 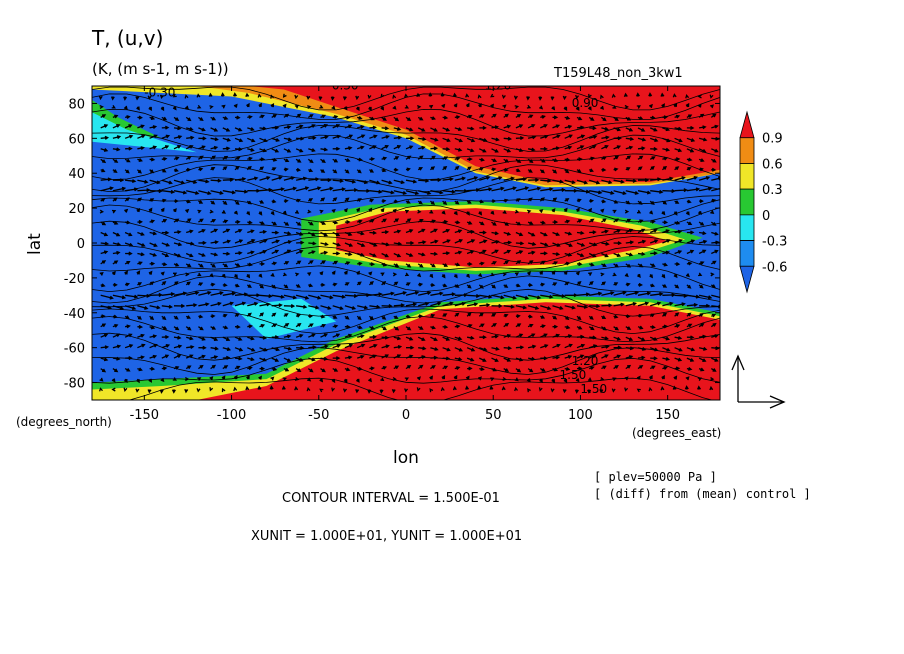 I want to click on colorbar-bin, so click(x=747, y=279).